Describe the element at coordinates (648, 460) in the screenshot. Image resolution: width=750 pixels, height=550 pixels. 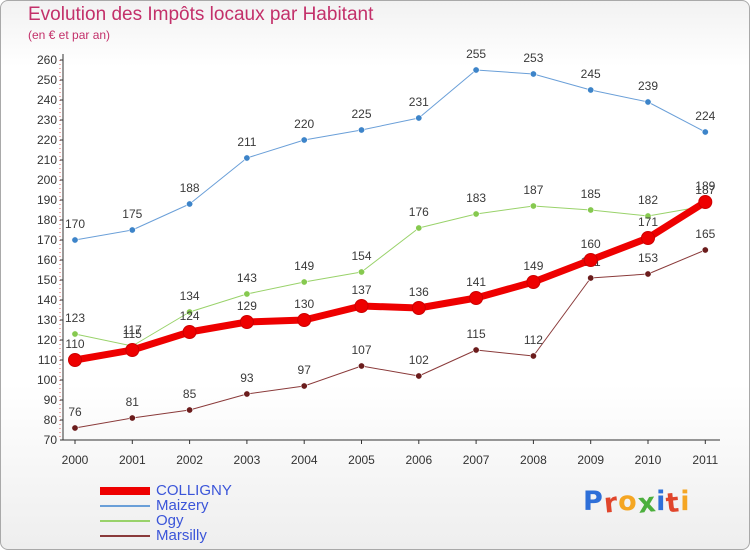
I see `x-tick-label: 2010` at that location.